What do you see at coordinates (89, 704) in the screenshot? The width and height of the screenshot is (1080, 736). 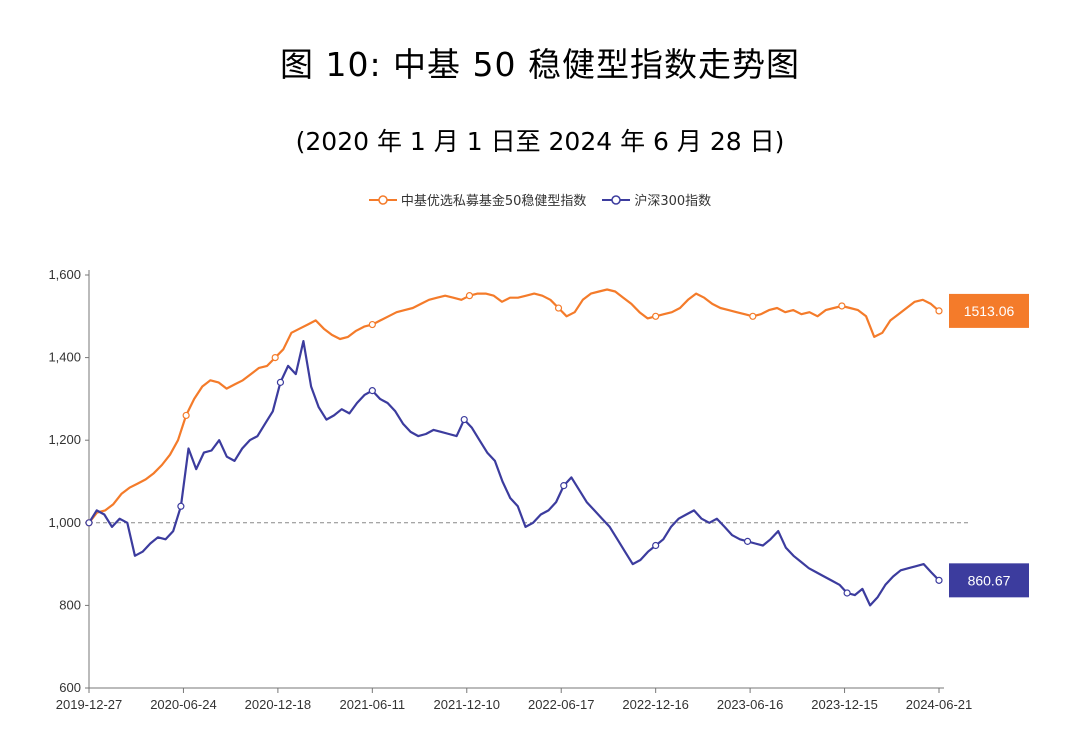 I see `x-tick-label: 2019-12-27` at bounding box center [89, 704].